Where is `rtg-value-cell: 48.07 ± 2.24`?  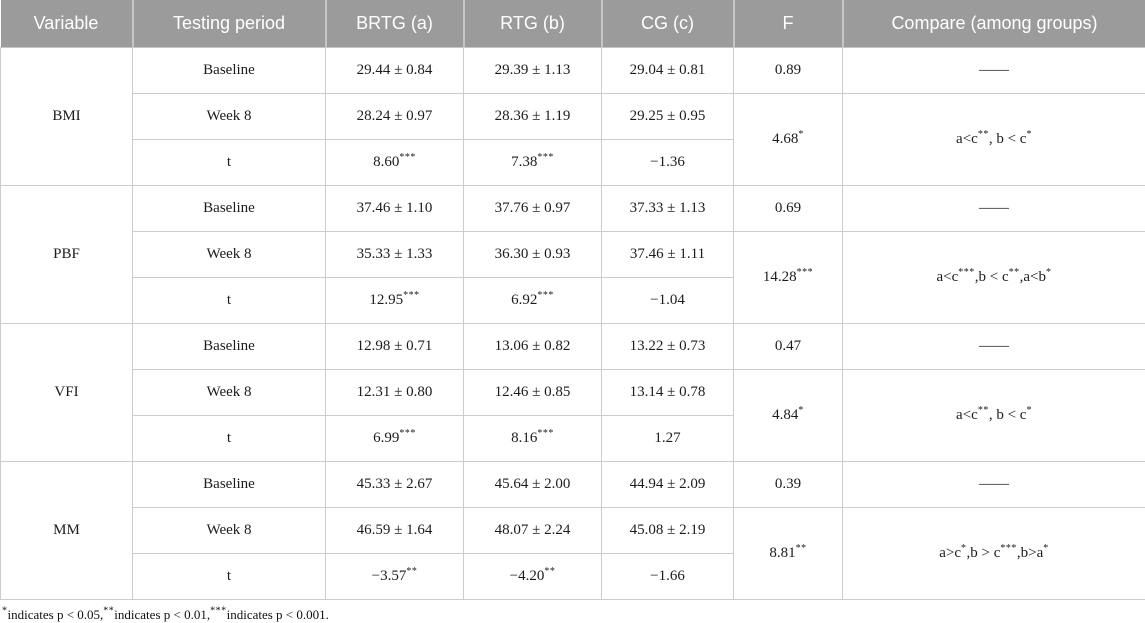
rtg-value-cell: 48.07 ± 2.24 is located at coordinates (533, 531).